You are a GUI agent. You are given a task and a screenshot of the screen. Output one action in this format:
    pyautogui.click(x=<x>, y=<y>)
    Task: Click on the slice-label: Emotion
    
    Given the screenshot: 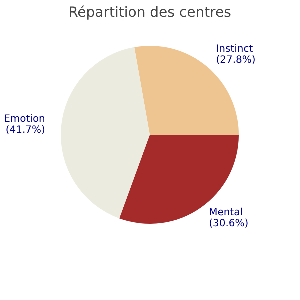 What is the action you would take?
    pyautogui.click(x=25, y=119)
    